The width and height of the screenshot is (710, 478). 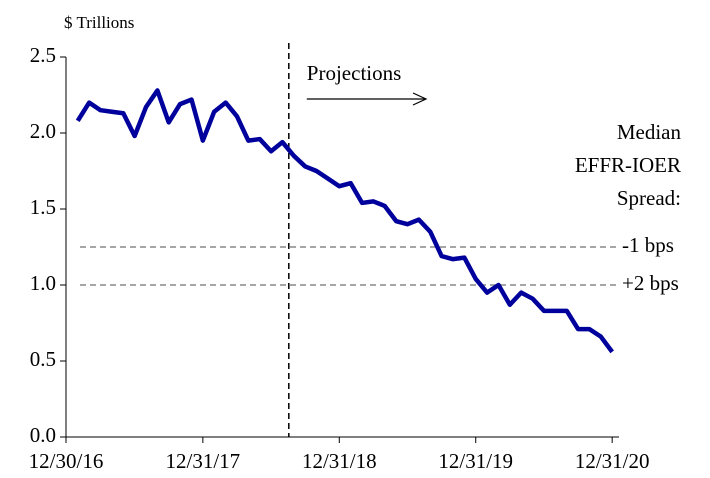 I want to click on reference-title: EFFR-IOER, so click(x=628, y=165).